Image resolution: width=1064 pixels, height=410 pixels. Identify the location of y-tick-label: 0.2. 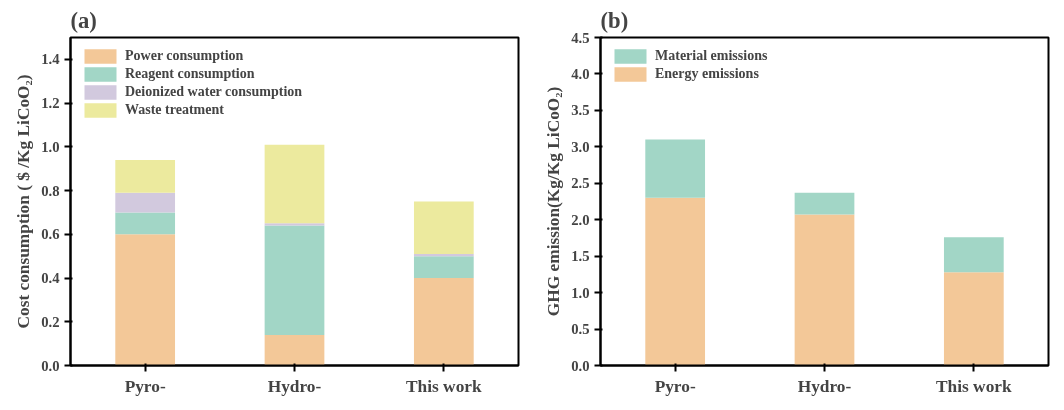
(50, 321).